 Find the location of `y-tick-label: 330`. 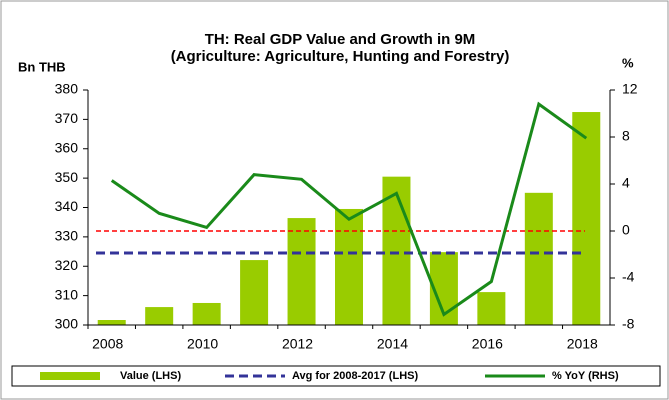

y-tick-label: 330 is located at coordinates (67, 236).